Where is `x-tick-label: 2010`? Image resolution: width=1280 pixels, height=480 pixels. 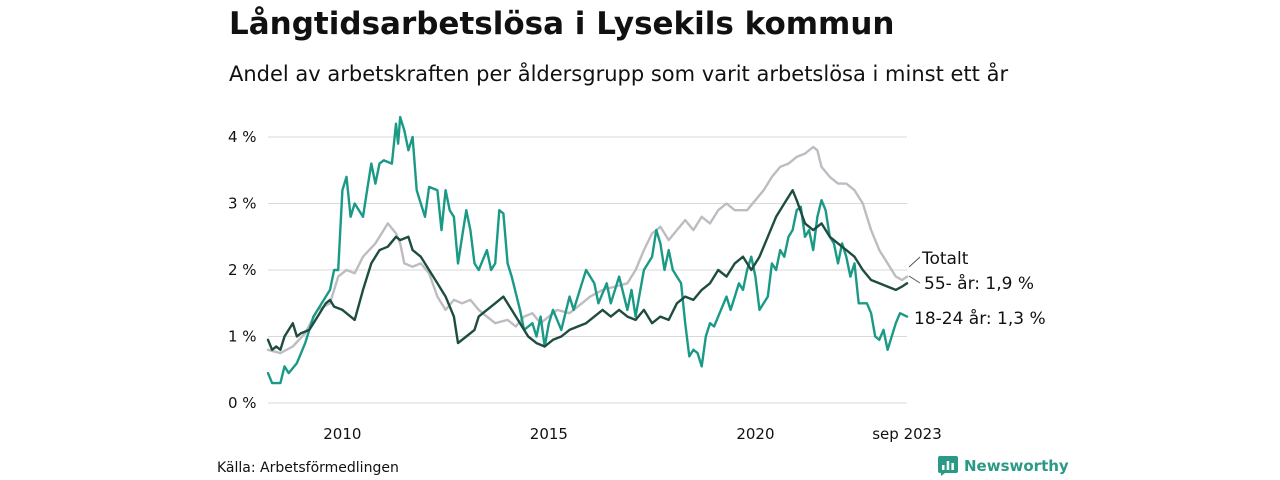
x-tick-label: 2010 is located at coordinates (342, 434).